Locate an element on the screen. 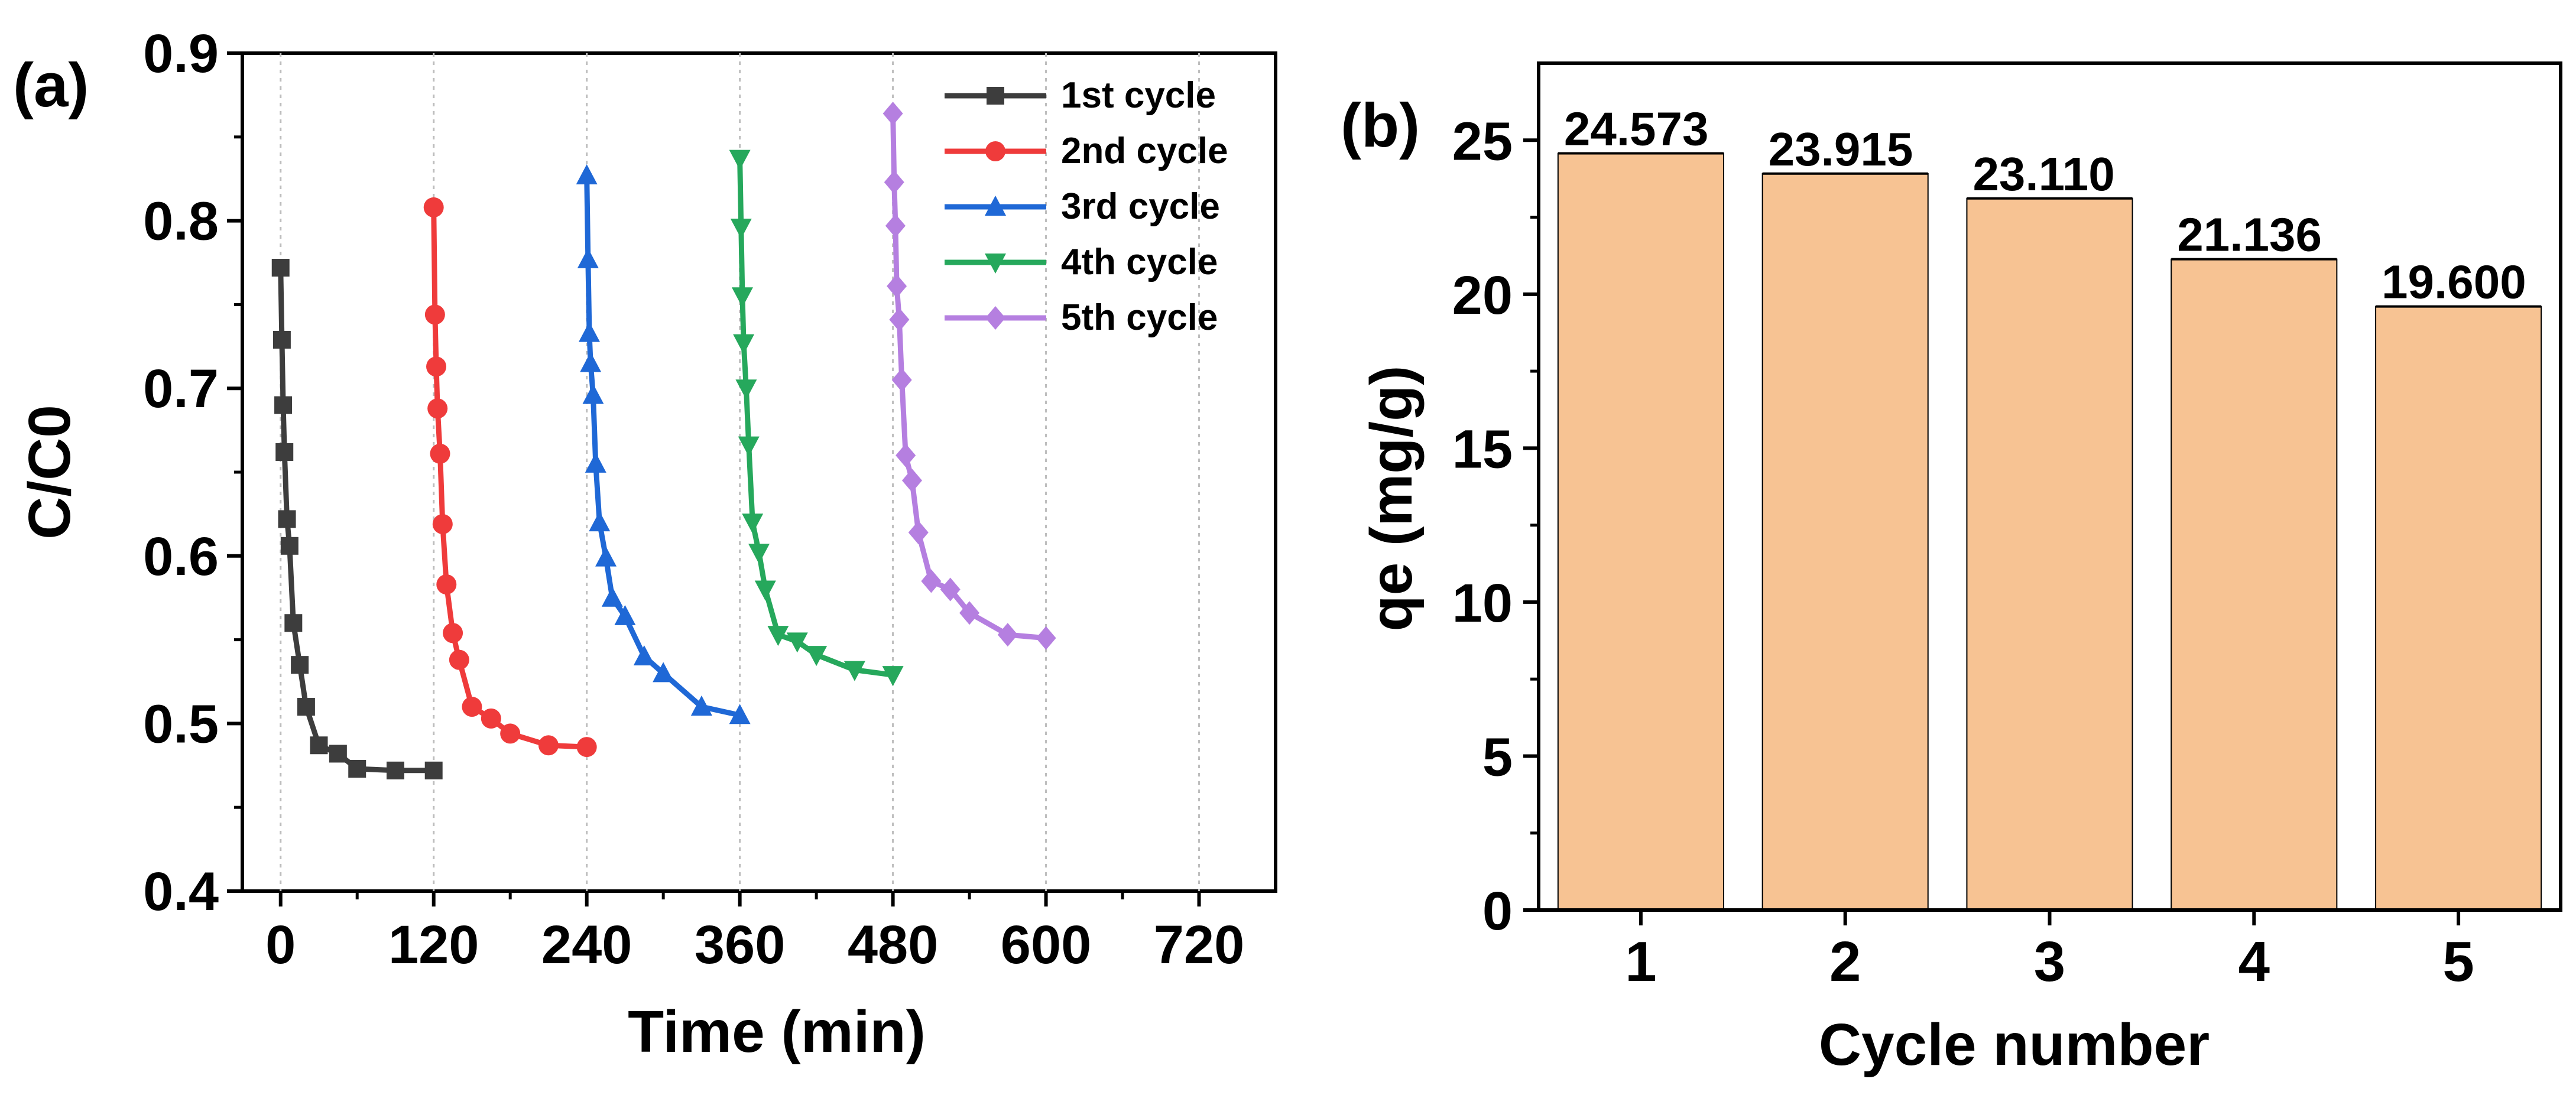  x-tick-label-5: 600 is located at coordinates (1046, 945).